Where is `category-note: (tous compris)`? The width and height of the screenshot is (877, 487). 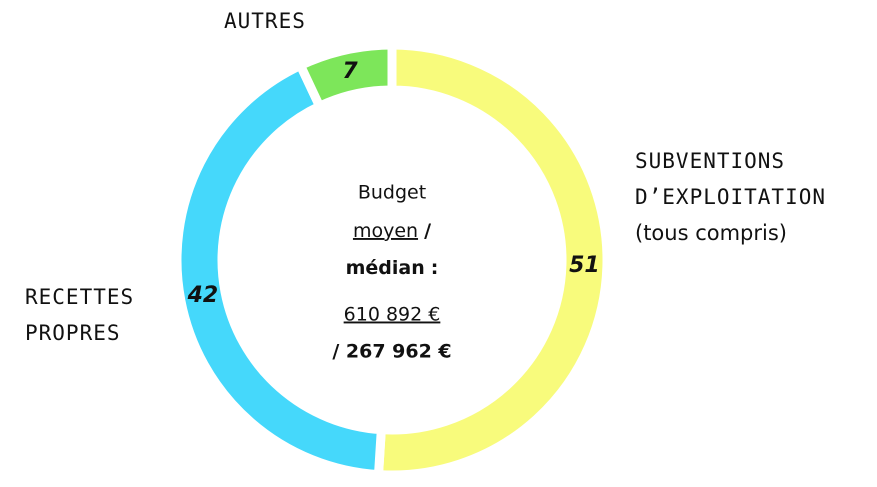 category-note: (tous compris) is located at coordinates (711, 233).